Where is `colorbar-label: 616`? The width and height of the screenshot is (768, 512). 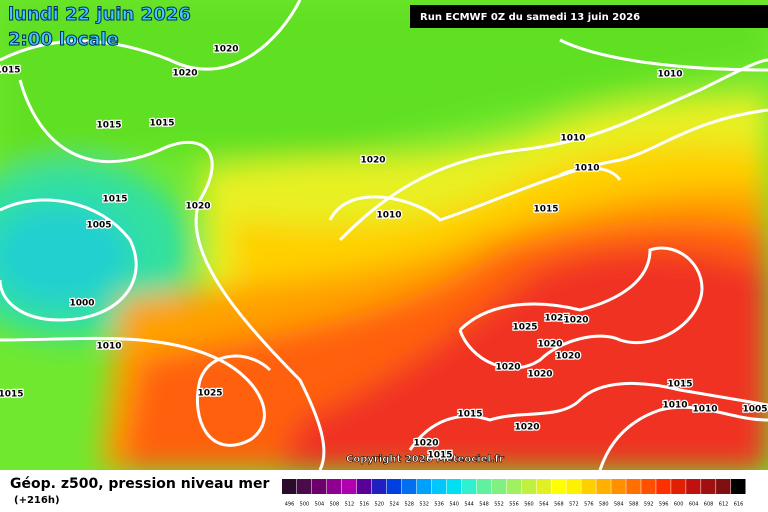 colorbar-label: 616 is located at coordinates (739, 505).